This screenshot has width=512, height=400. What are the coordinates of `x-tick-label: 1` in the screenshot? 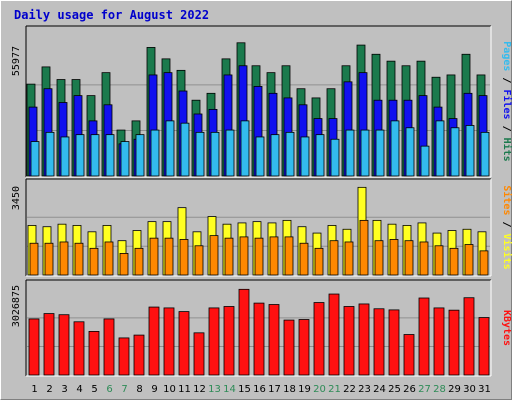 It's located at (34, 389).